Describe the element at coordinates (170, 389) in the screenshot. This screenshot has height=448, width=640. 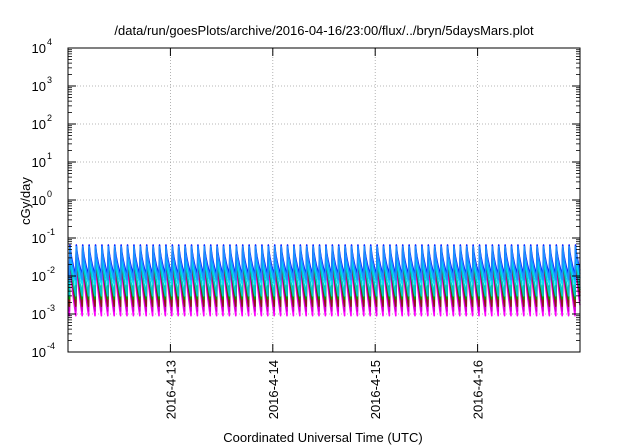
I see `x-tick-label: 2016-4-13` at that location.